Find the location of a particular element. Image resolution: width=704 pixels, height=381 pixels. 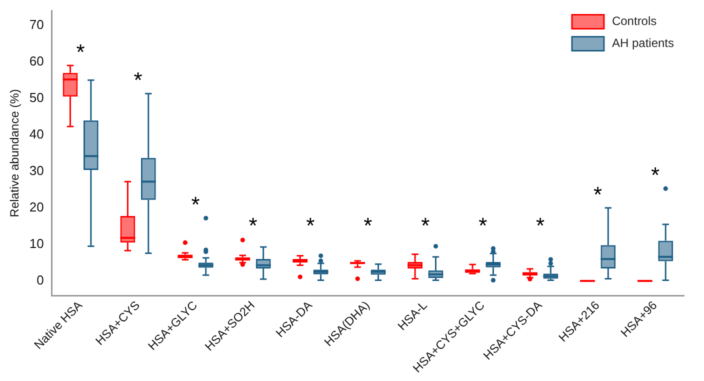

y-tick-label: 60 is located at coordinates (36, 60).